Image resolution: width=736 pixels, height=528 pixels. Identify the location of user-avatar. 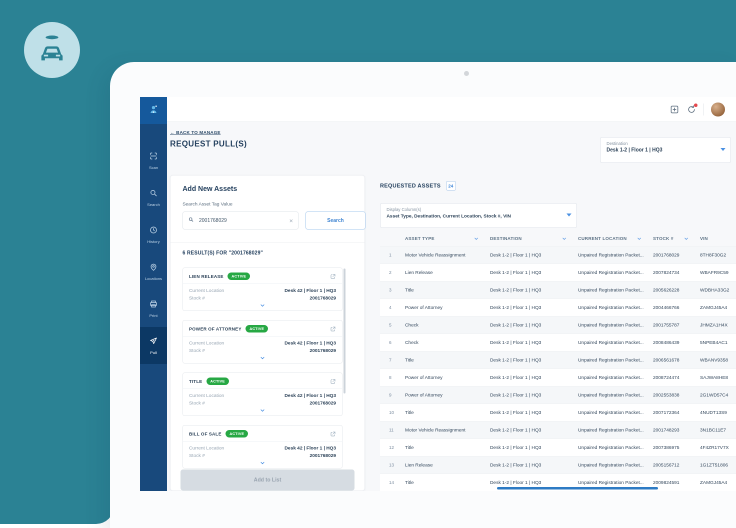
(718, 109).